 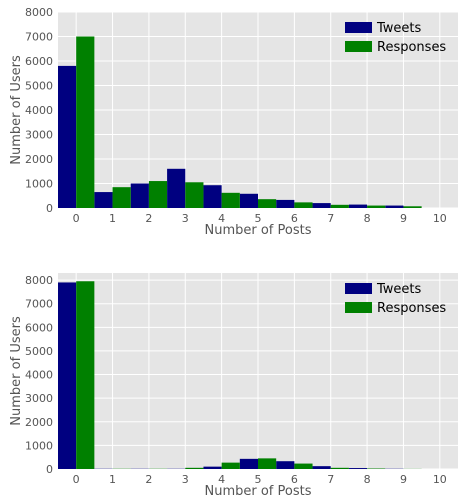 What do you see at coordinates (411, 47) in the screenshot?
I see `chart1-legend-label-responses: Responses` at bounding box center [411, 47].